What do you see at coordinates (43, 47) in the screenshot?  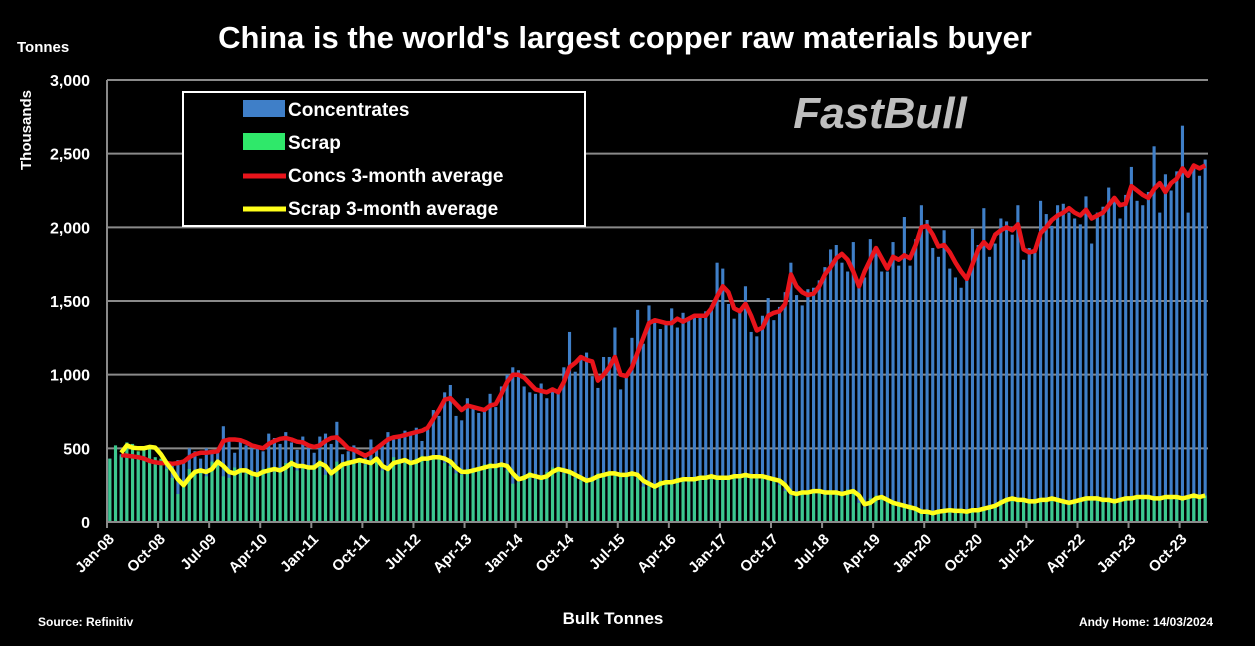 I see `y-unit-label: Tonnes` at bounding box center [43, 47].